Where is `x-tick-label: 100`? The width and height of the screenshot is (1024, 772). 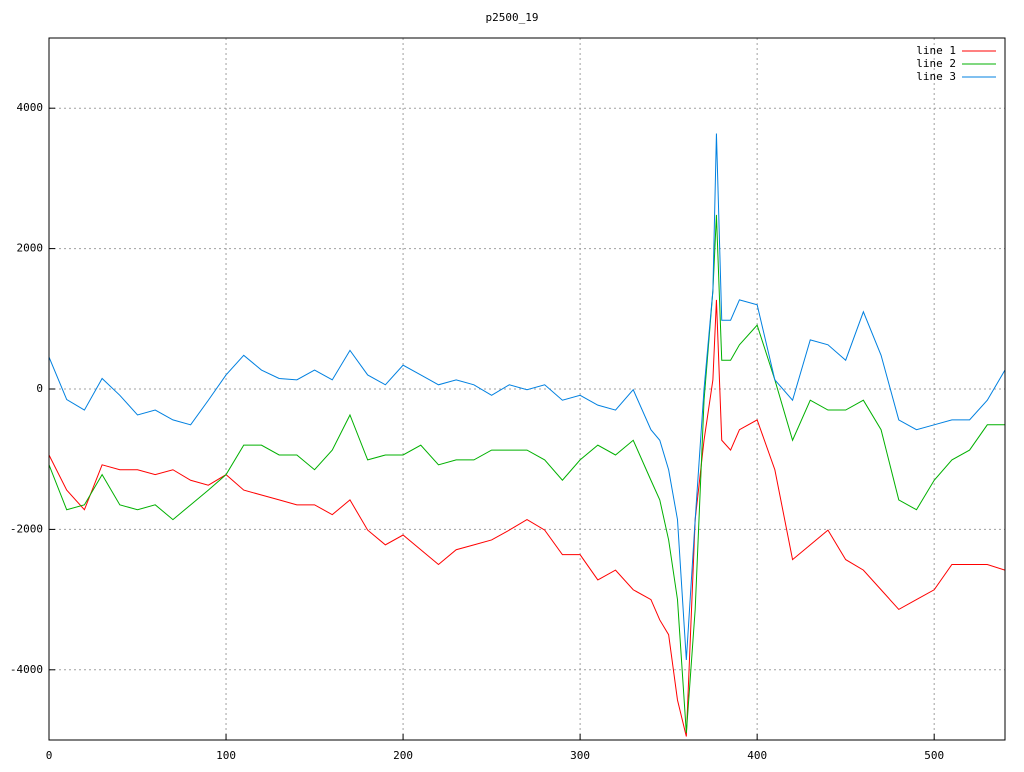 x-tick-label: 100 is located at coordinates (226, 755).